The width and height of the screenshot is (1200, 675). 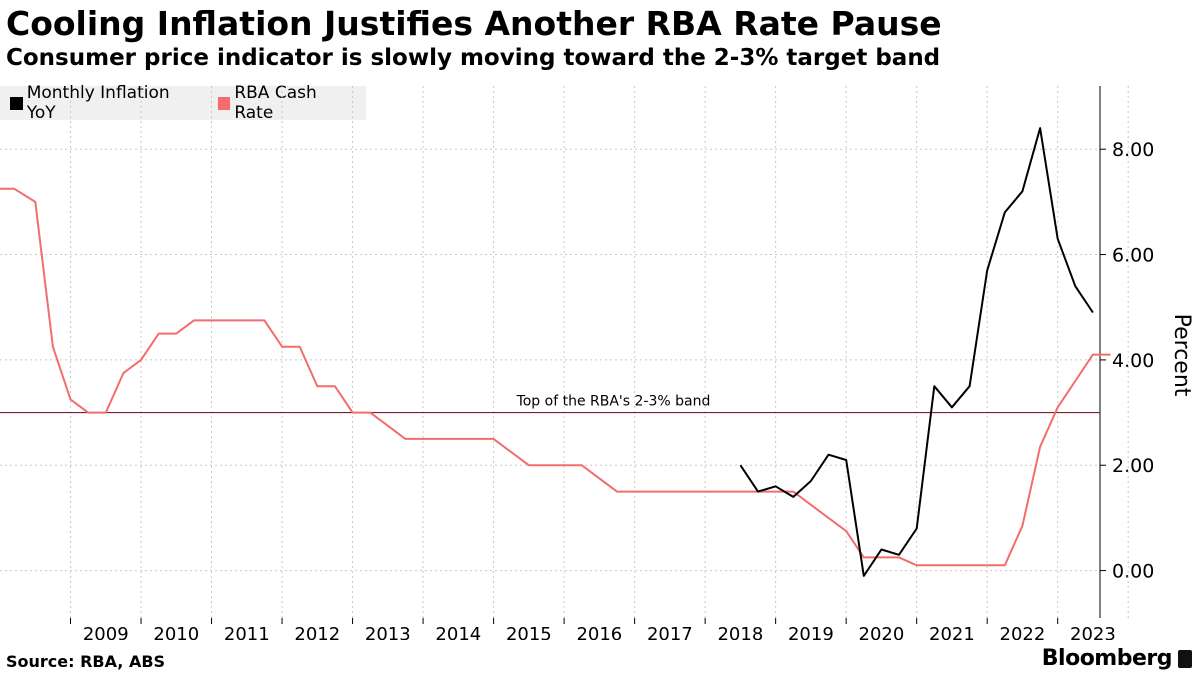 I want to click on x-tick-label: 2018, so click(x=740, y=632).